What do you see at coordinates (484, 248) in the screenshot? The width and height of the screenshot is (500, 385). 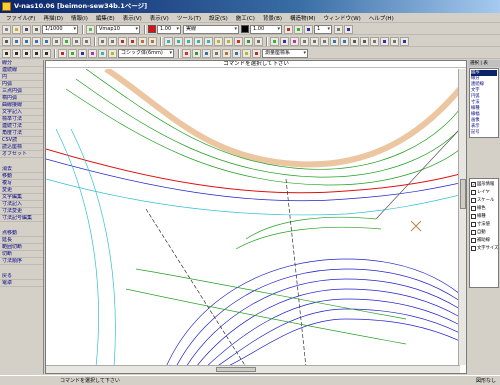 I see `option-checkbox: 文字サイズ` at bounding box center [484, 248].